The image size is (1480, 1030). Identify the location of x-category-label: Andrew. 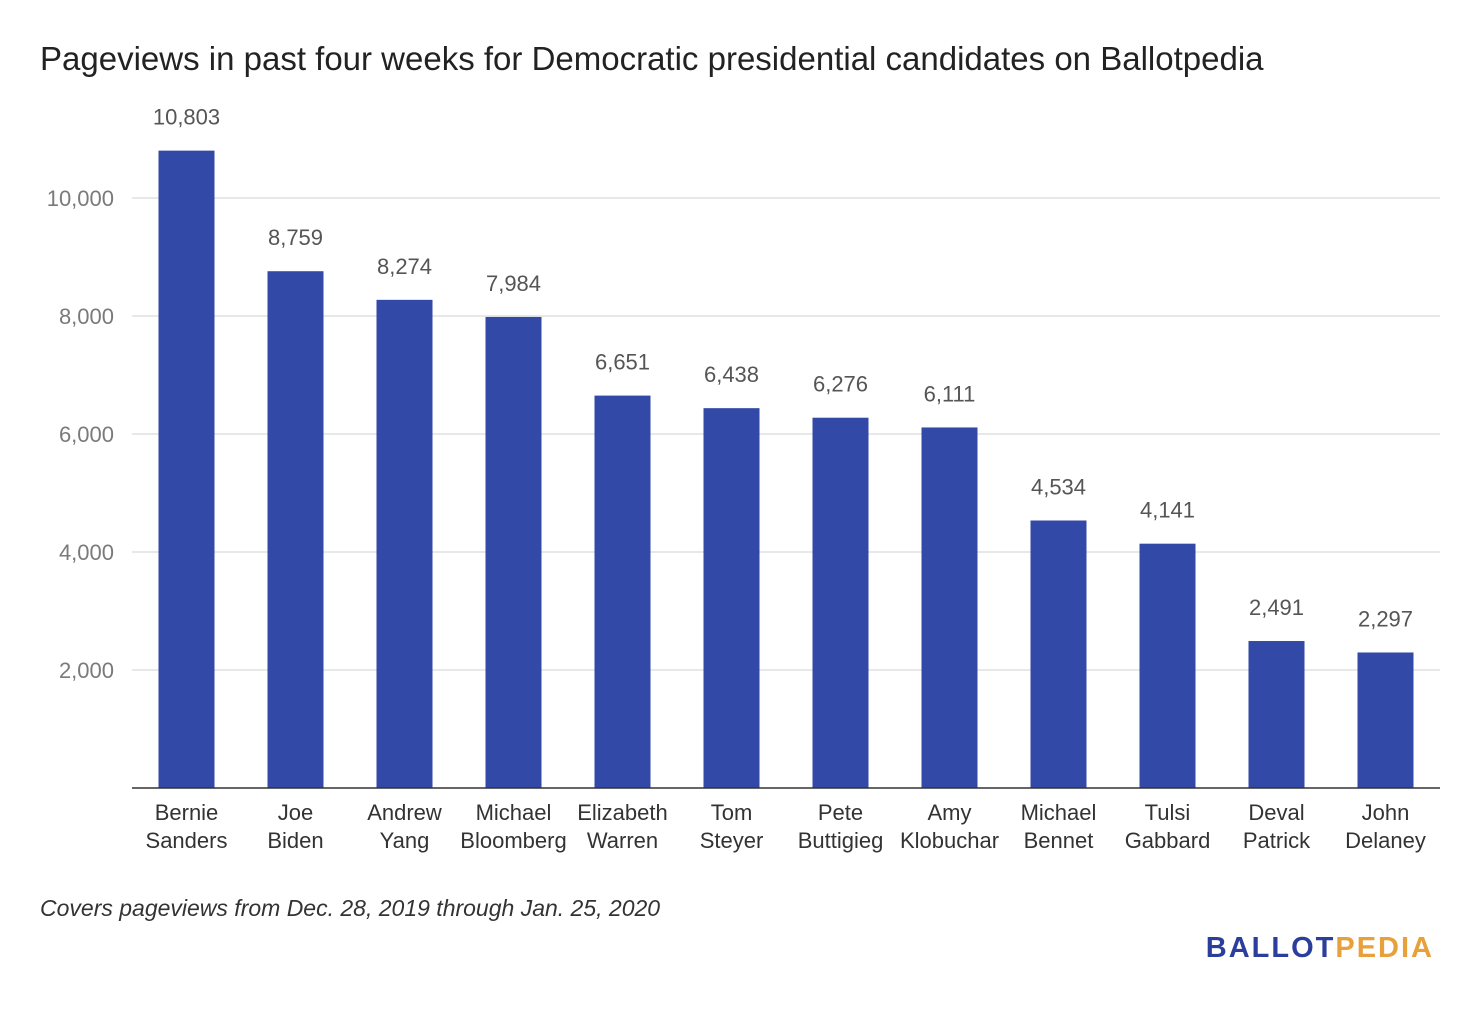
(404, 812).